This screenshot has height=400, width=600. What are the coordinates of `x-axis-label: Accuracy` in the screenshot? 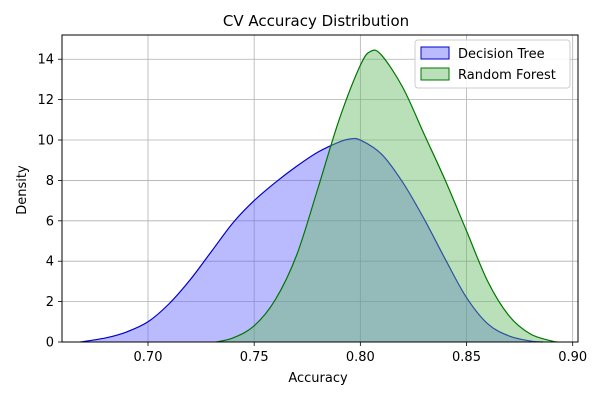 It's located at (318, 378).